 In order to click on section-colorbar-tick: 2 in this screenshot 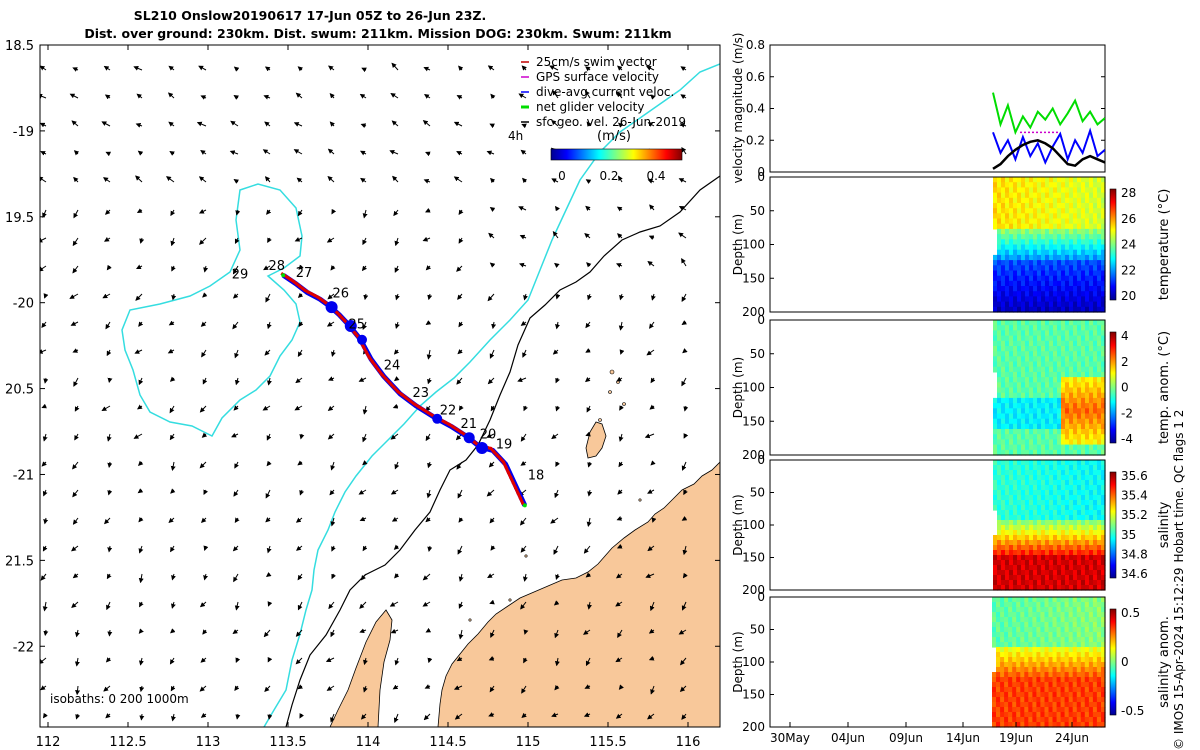, I will do `click(1125, 362)`.